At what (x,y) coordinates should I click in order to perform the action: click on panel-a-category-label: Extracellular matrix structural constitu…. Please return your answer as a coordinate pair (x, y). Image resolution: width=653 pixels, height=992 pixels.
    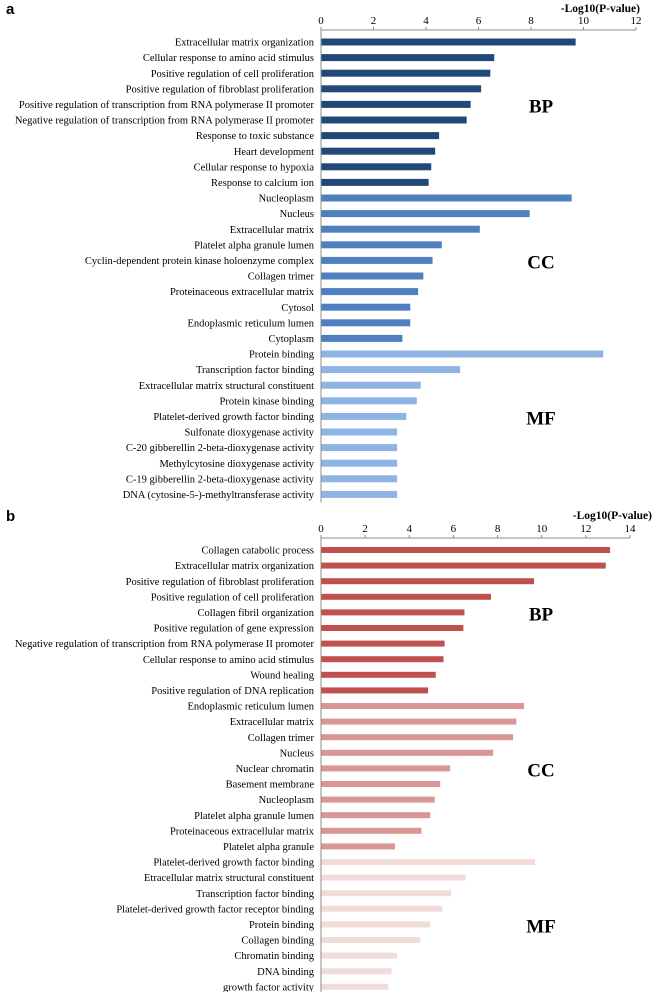
    Looking at the image, I should click on (226, 386).